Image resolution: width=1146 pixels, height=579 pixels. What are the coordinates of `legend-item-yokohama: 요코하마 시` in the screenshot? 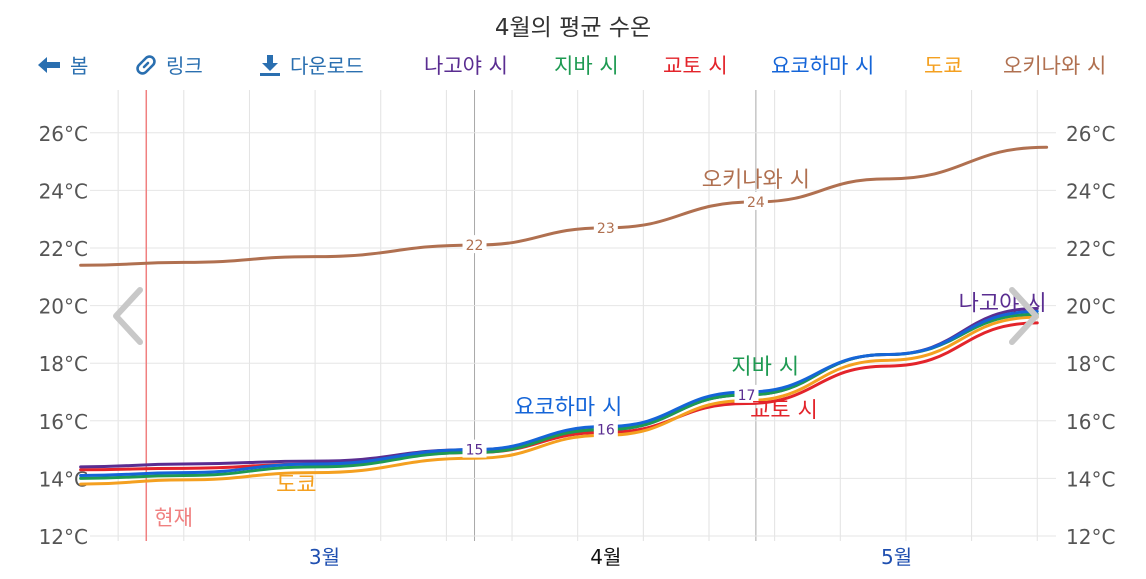 It's located at (823, 66).